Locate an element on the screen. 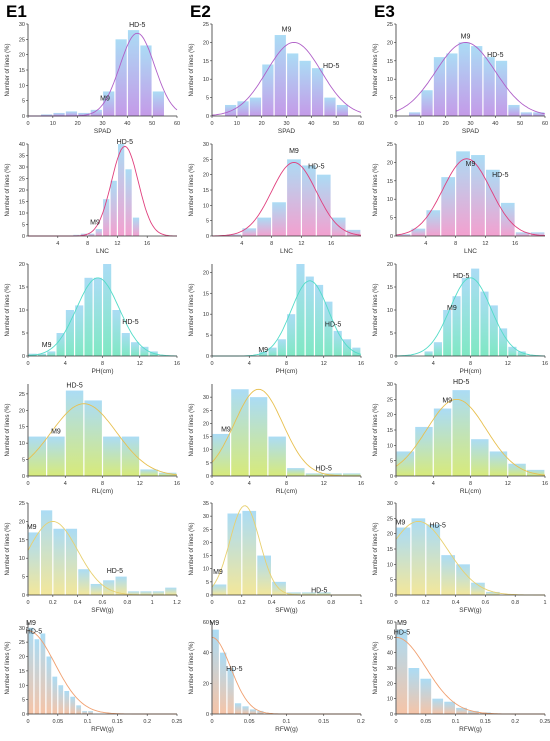  x-tick-label: 0.8 is located at coordinates (331, 603).